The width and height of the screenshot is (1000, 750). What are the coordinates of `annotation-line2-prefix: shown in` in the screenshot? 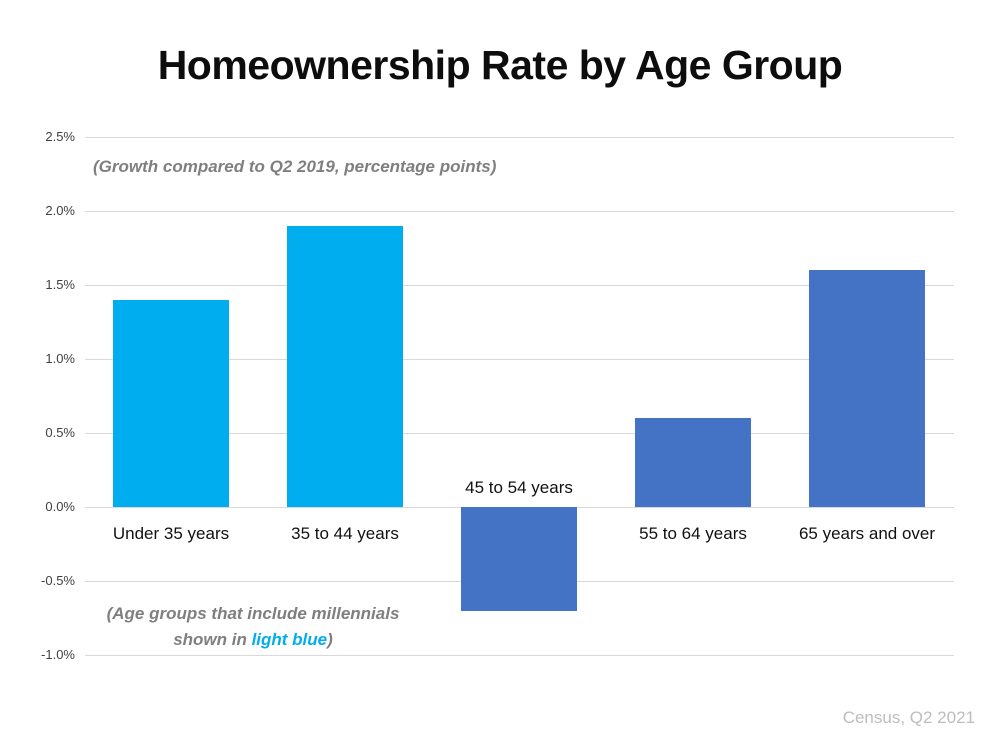 It's located at (212, 639).